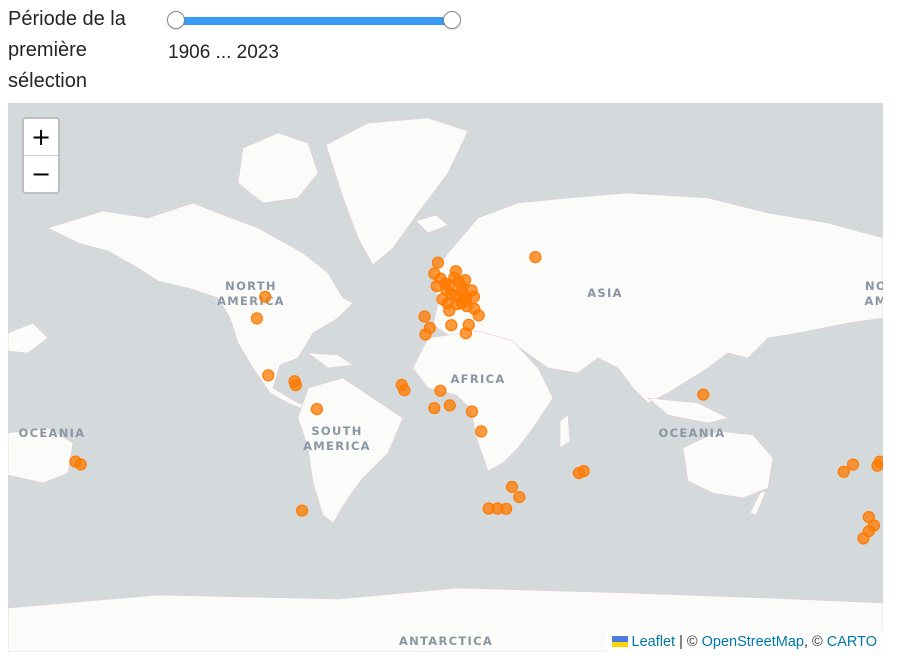  I want to click on map-label-africa: AFRICA, so click(477, 379).